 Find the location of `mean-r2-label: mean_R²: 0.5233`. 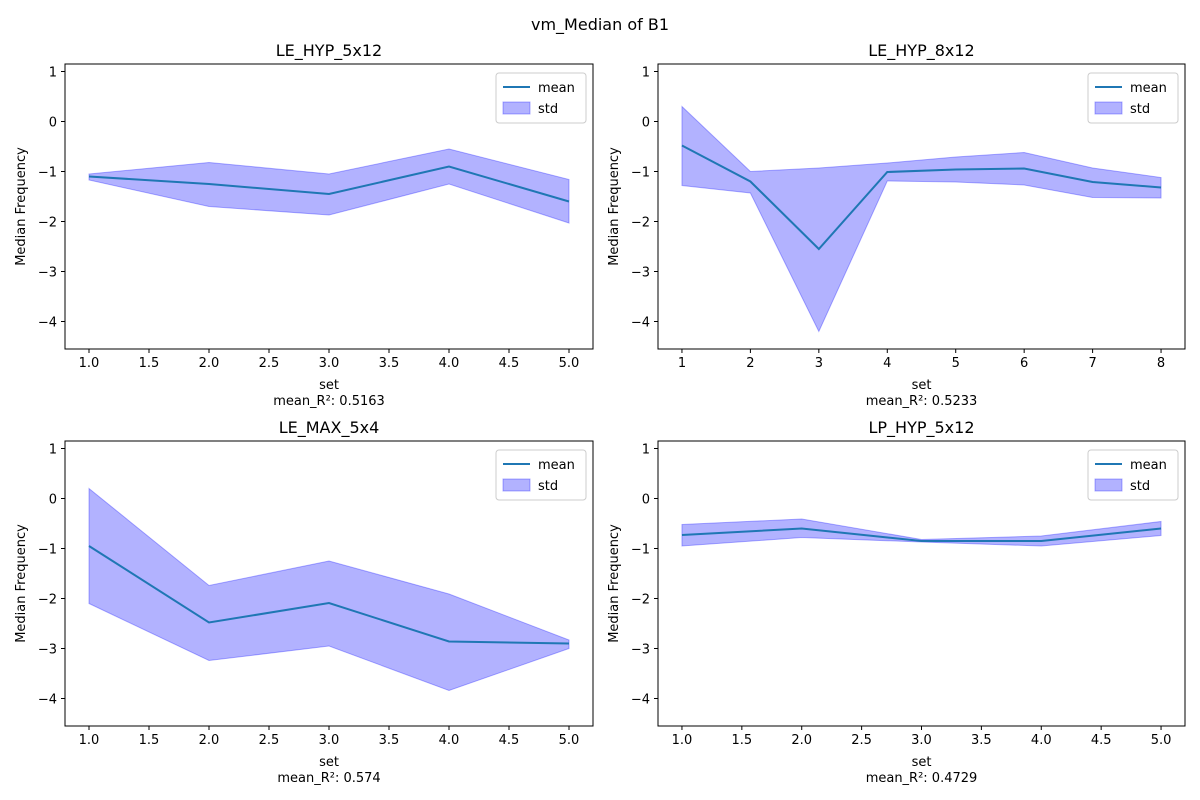

mean-r2-label: mean_R²: 0.5233 is located at coordinates (922, 401).